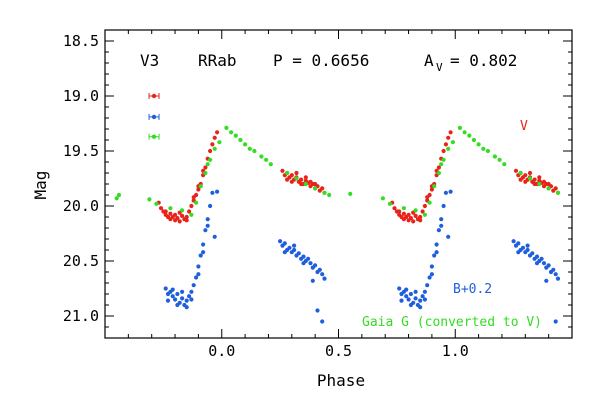 This screenshot has height=400, width=600. What do you see at coordinates (149, 60) in the screenshot?
I see `header-star: V3` at bounding box center [149, 60].